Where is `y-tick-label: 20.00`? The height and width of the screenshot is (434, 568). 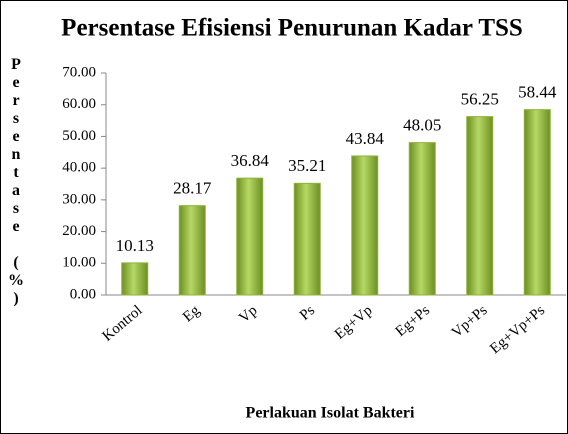 y-tick-label: 20.00 is located at coordinates (79, 231).